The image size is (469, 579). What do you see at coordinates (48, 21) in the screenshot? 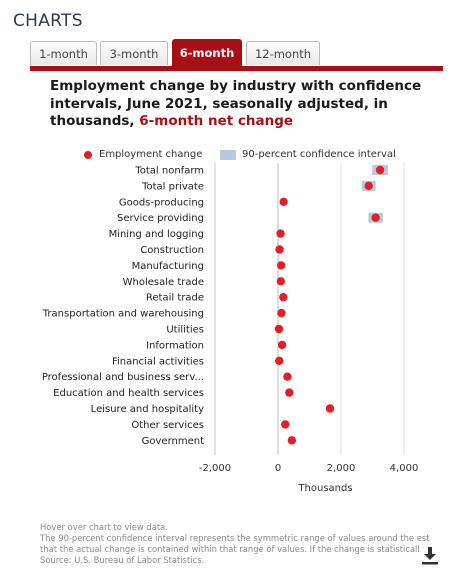
I see `page-title: CHARTS` at bounding box center [48, 21].